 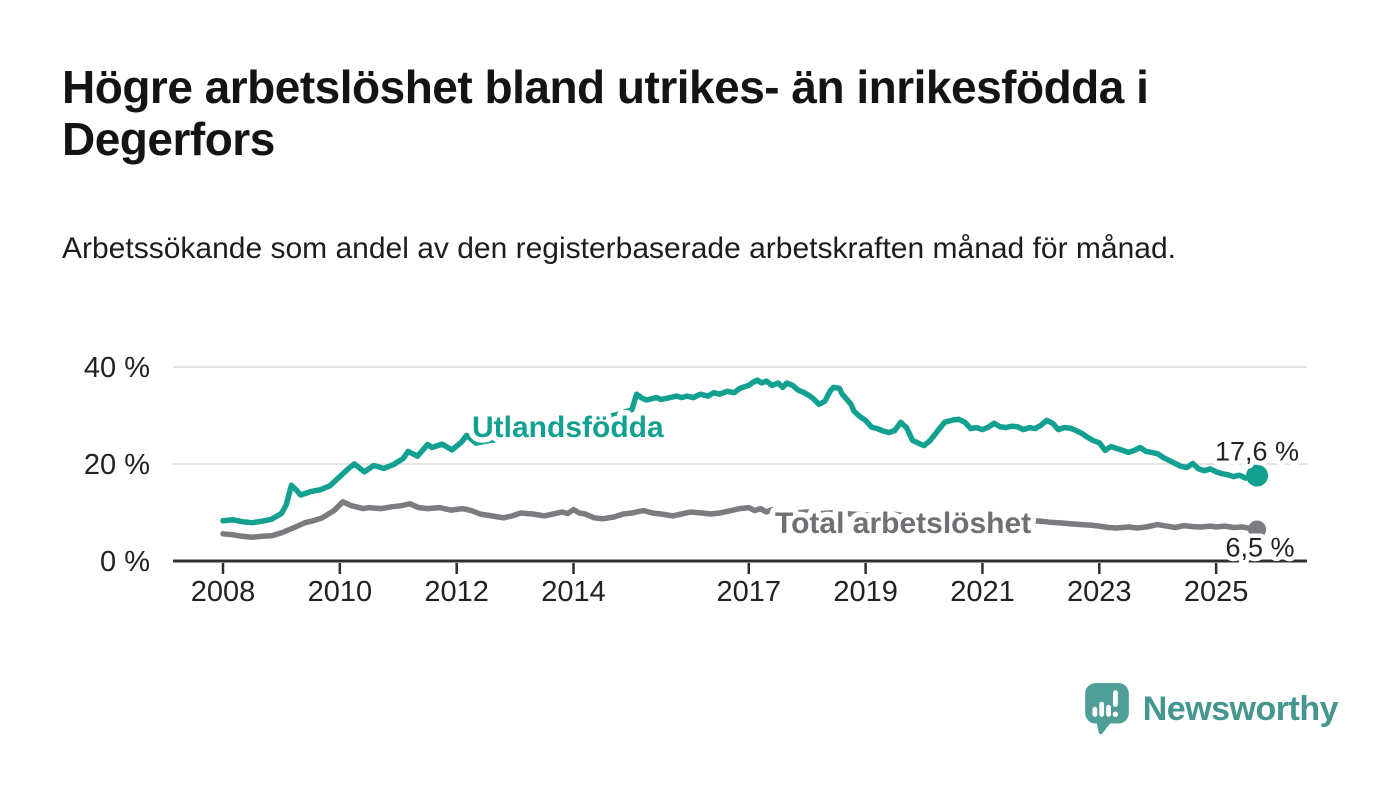 What do you see at coordinates (125, 562) in the screenshot?
I see `y-tick-label: 0 %` at bounding box center [125, 562].